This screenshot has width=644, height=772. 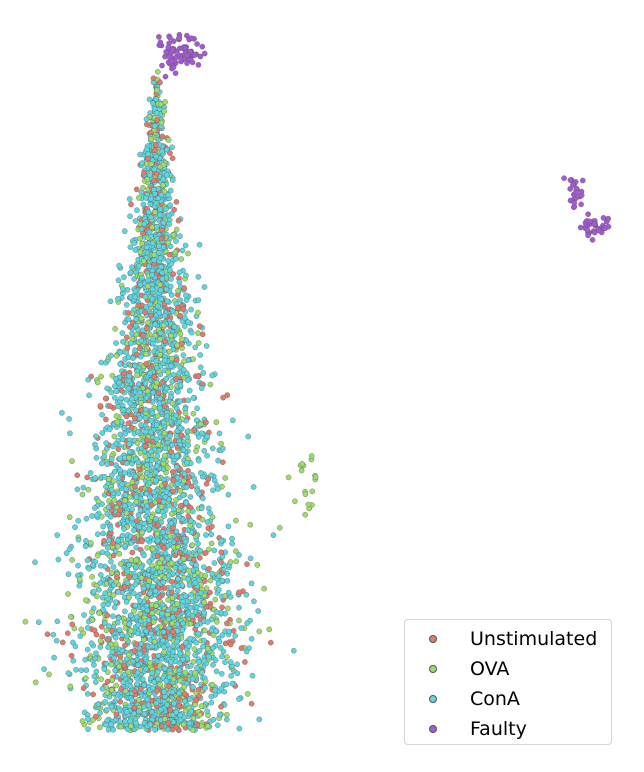 What do you see at coordinates (433, 639) in the screenshot?
I see `legend-marker-unstimulated` at bounding box center [433, 639].